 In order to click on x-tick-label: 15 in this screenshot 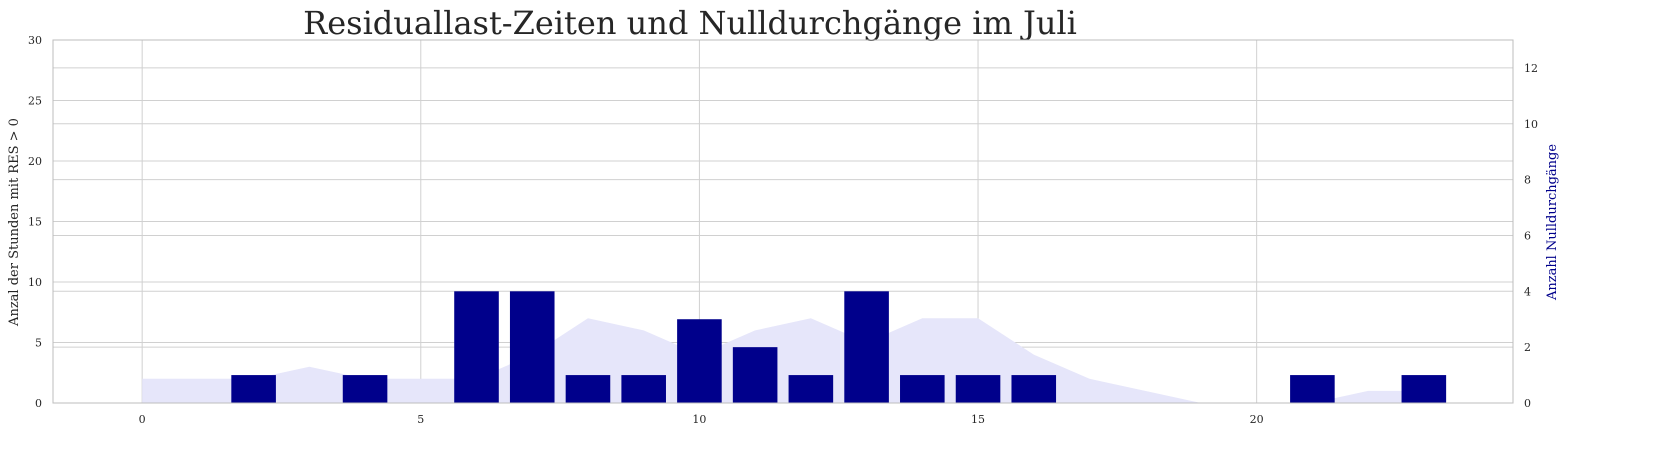, I will do `click(978, 419)`.